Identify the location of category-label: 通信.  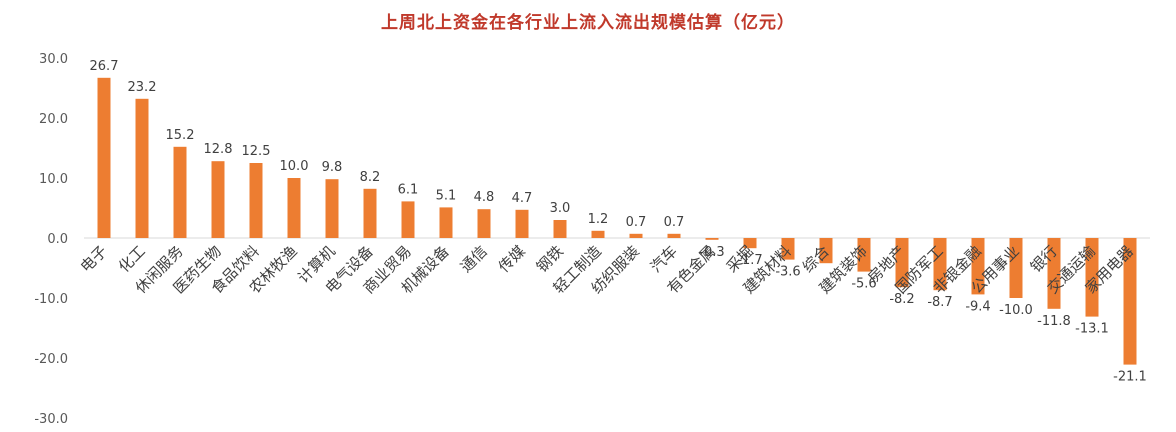
(474, 259).